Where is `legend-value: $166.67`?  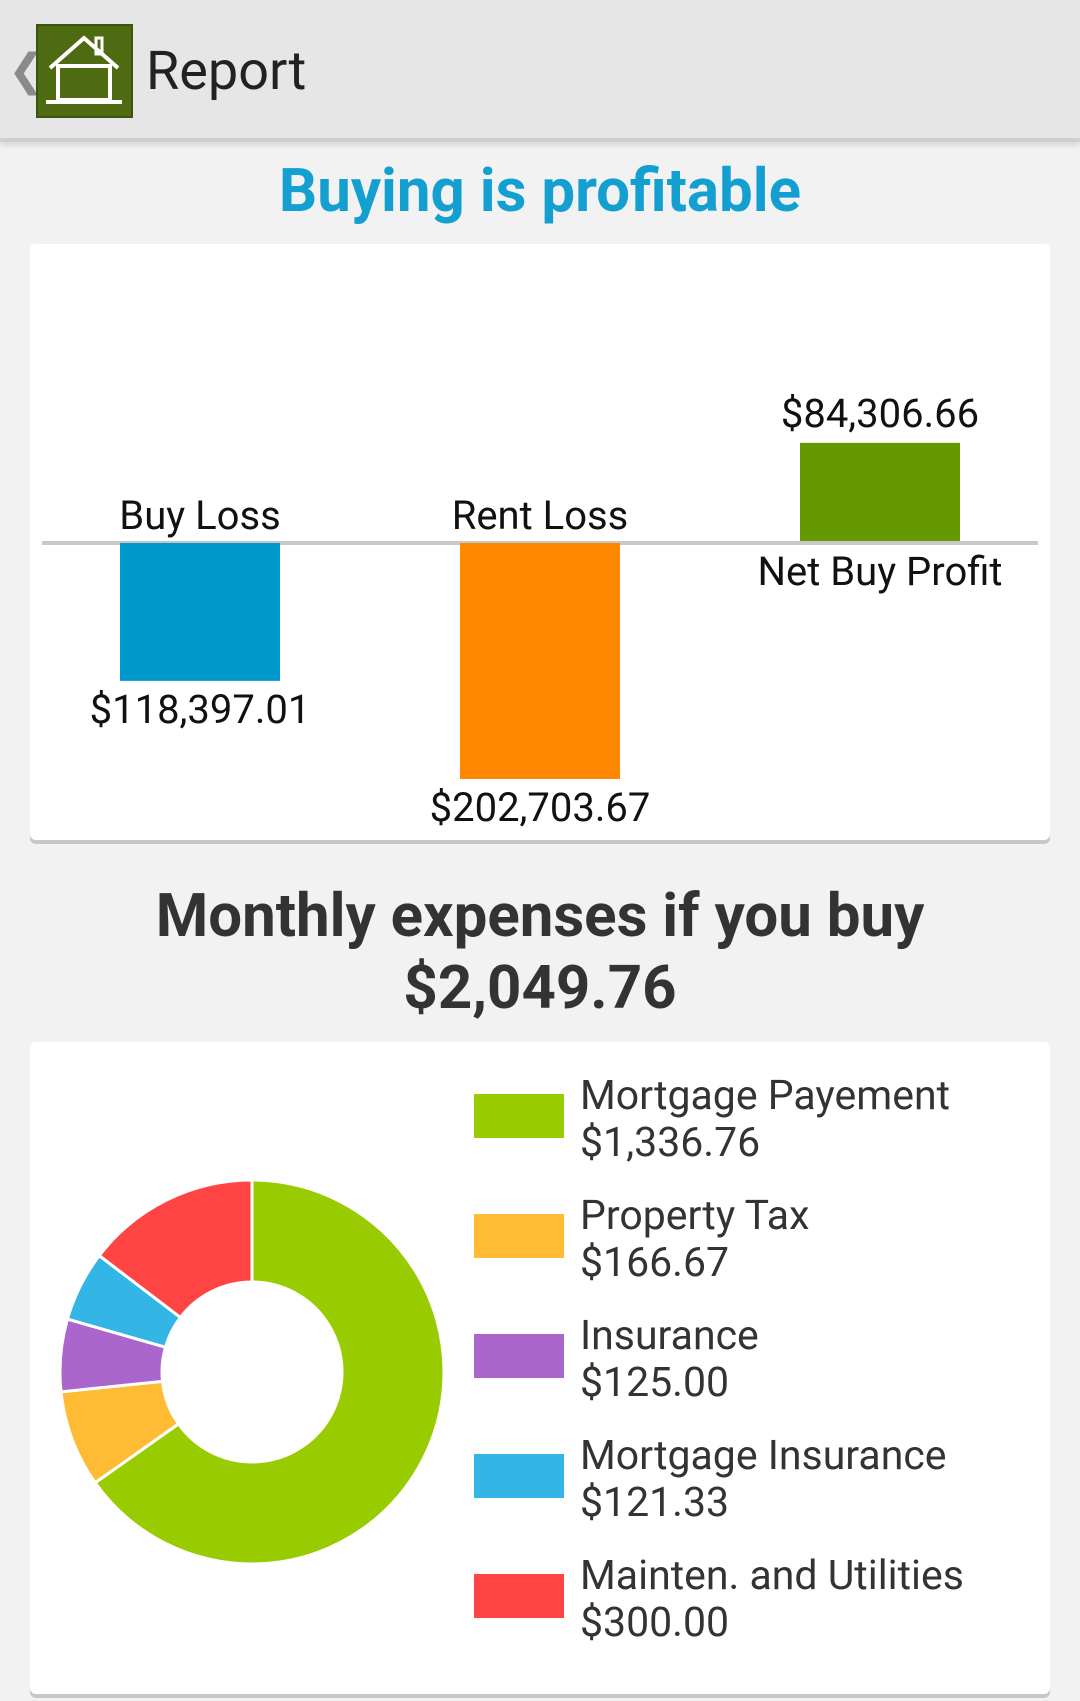 legend-value: $166.67 is located at coordinates (655, 1263).